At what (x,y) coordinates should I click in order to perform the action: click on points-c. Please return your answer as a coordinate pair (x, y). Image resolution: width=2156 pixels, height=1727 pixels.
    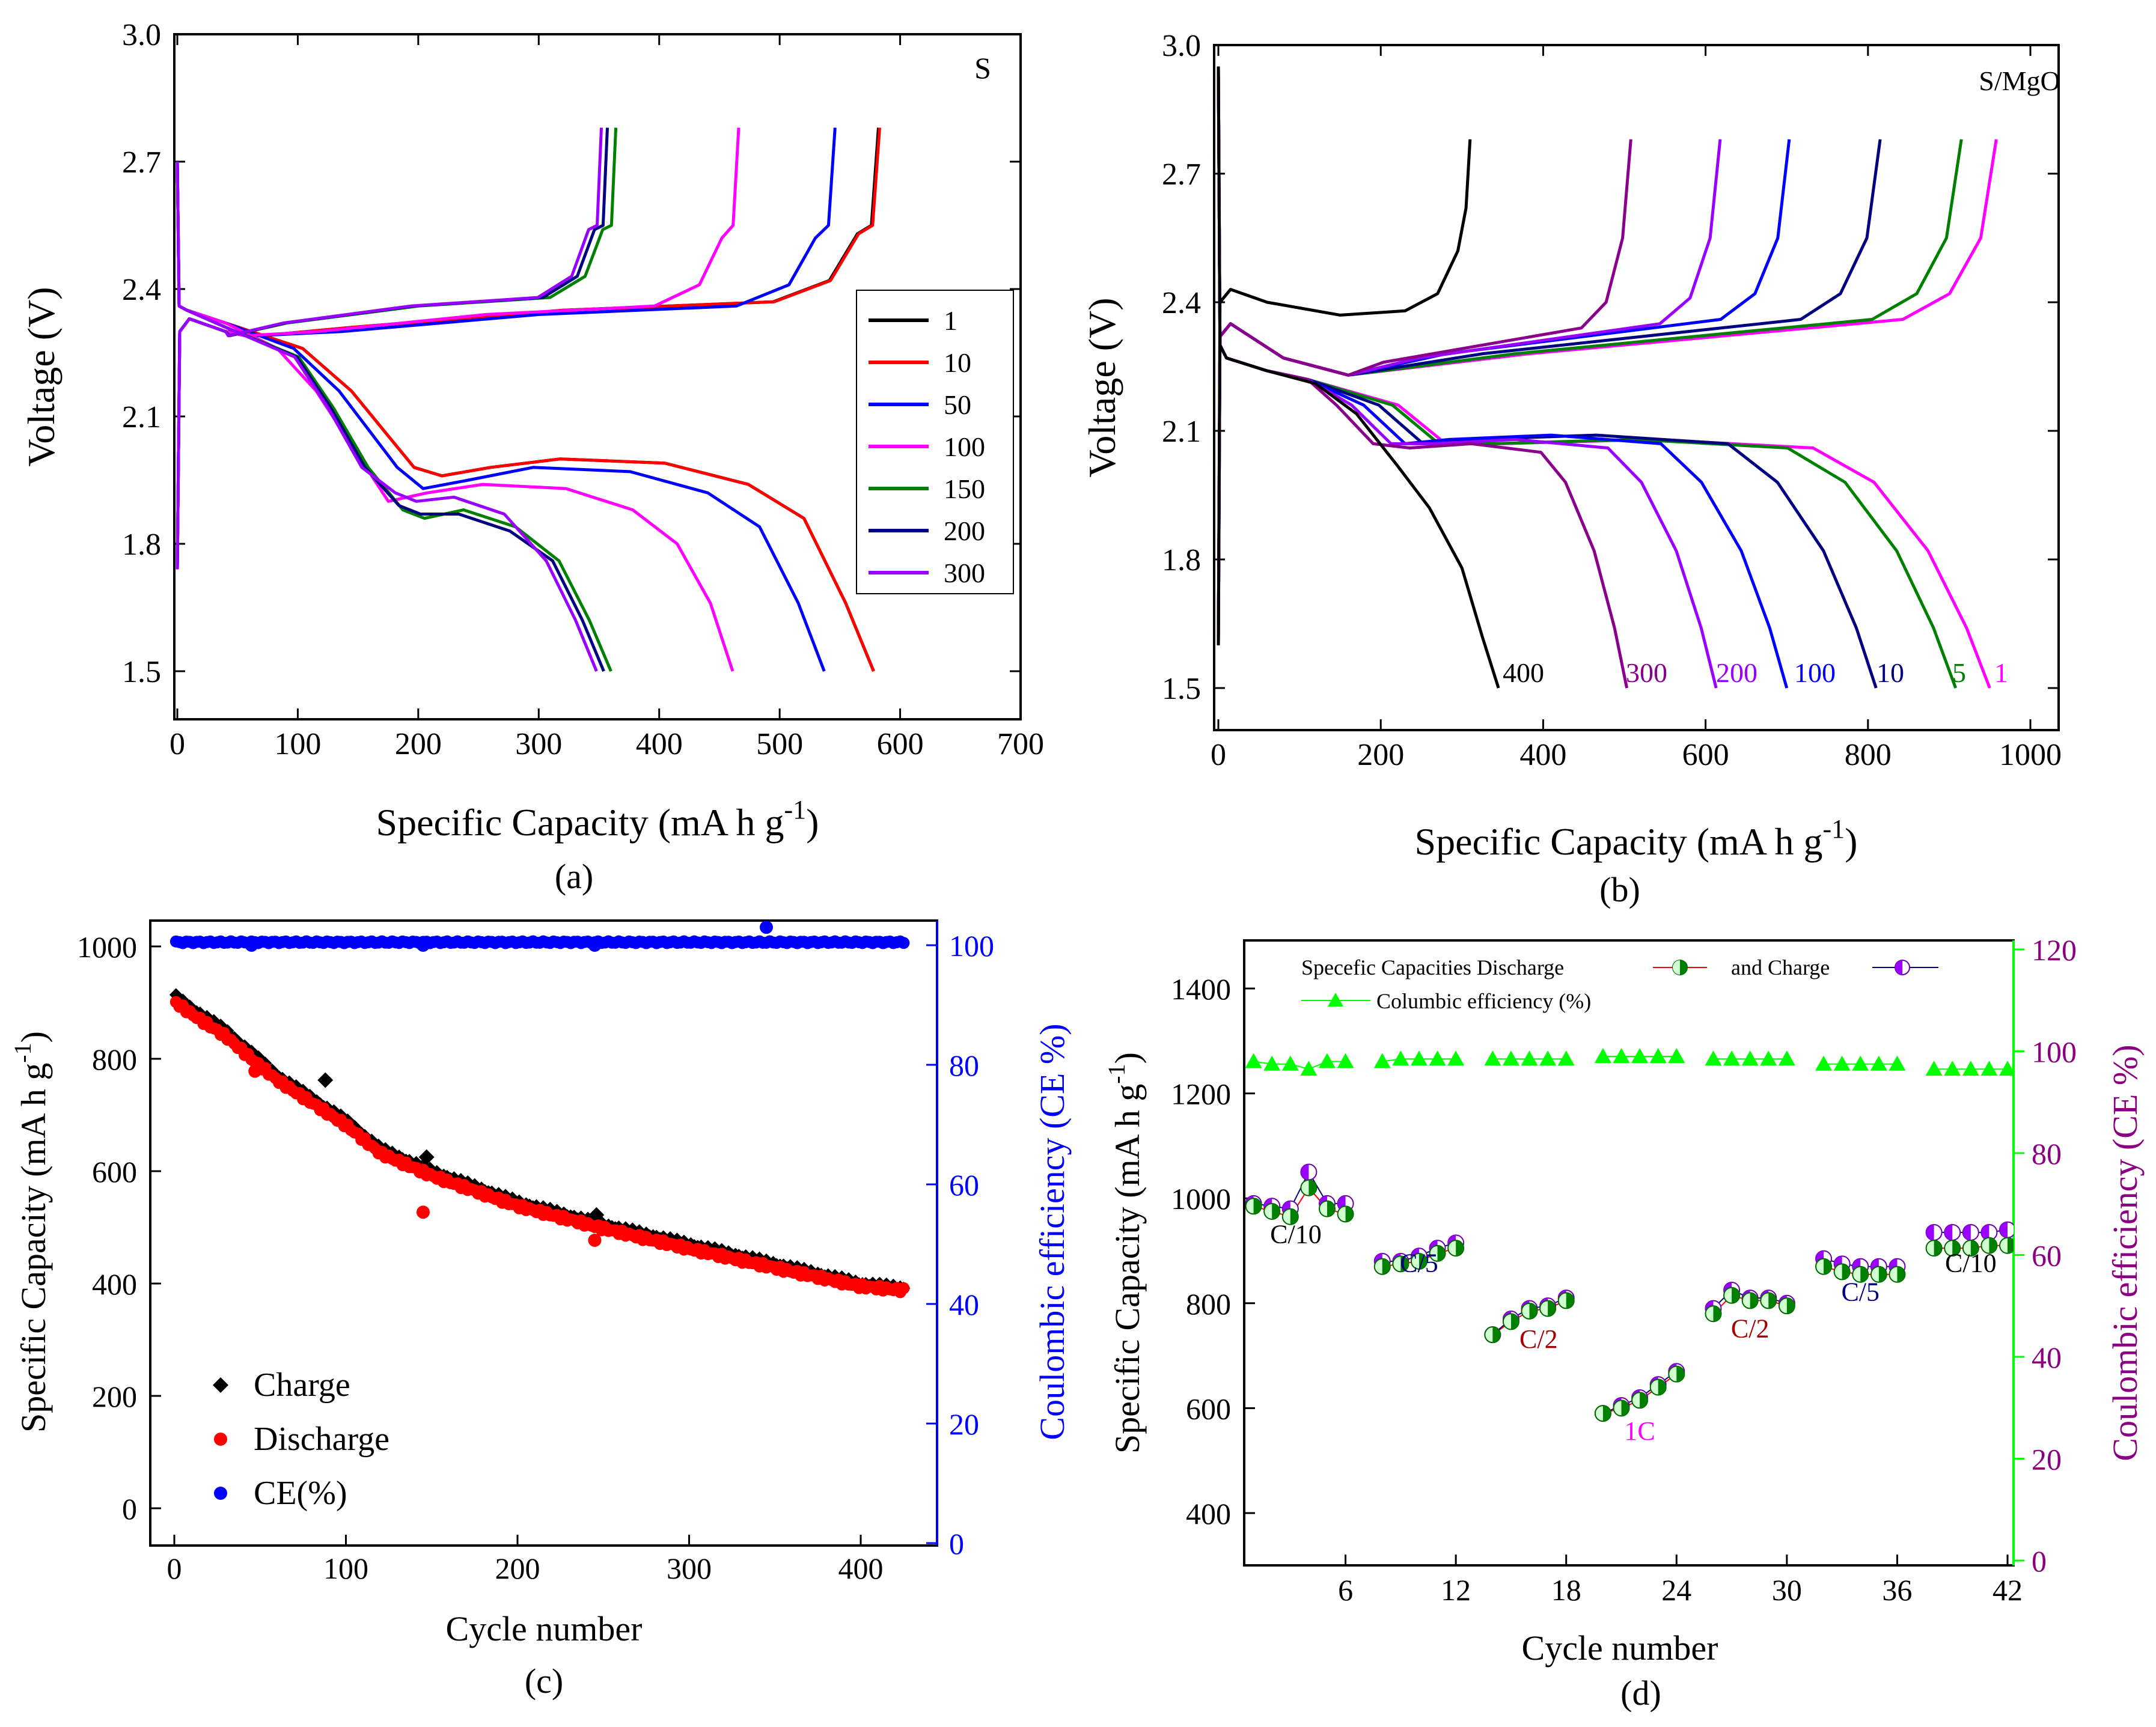
    Looking at the image, I should click on (540, 1110).